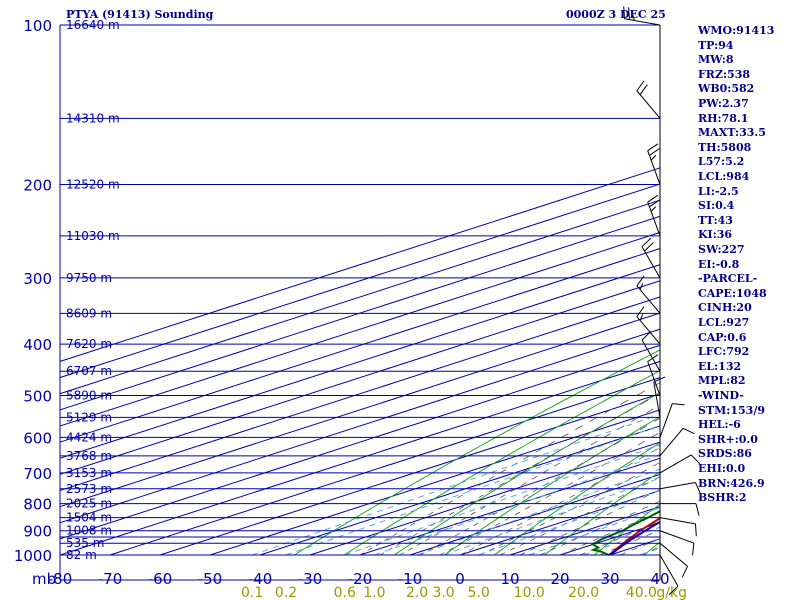 The height and width of the screenshot is (600, 800). What do you see at coordinates (89, 313) in the screenshot?
I see `height-label: 8609 m` at bounding box center [89, 313].